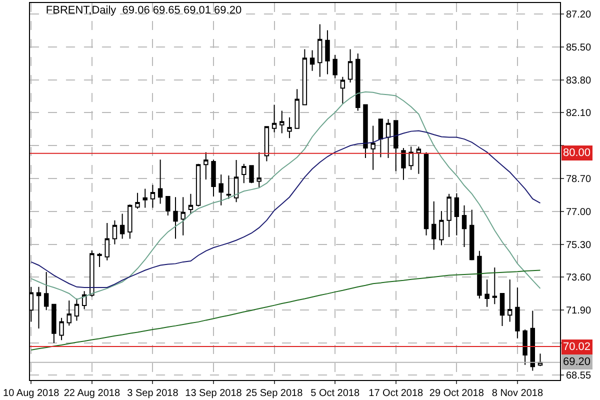 The image size is (600, 400). I want to click on y-tick-label: 68.55, so click(579, 376).